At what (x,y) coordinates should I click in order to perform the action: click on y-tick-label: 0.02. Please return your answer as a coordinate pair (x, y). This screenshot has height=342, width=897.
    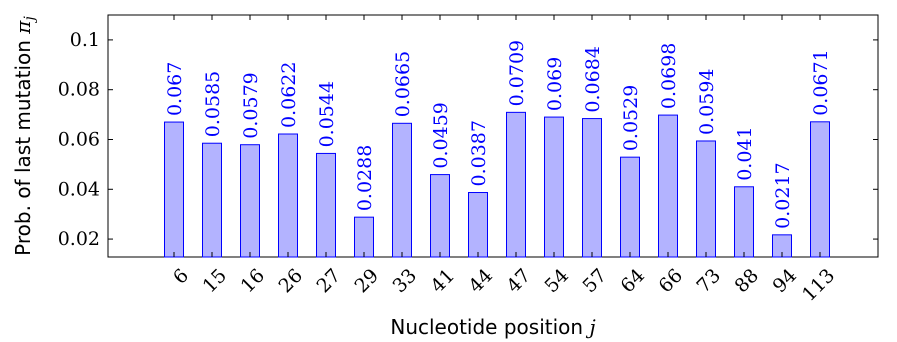
    Looking at the image, I should click on (79, 239).